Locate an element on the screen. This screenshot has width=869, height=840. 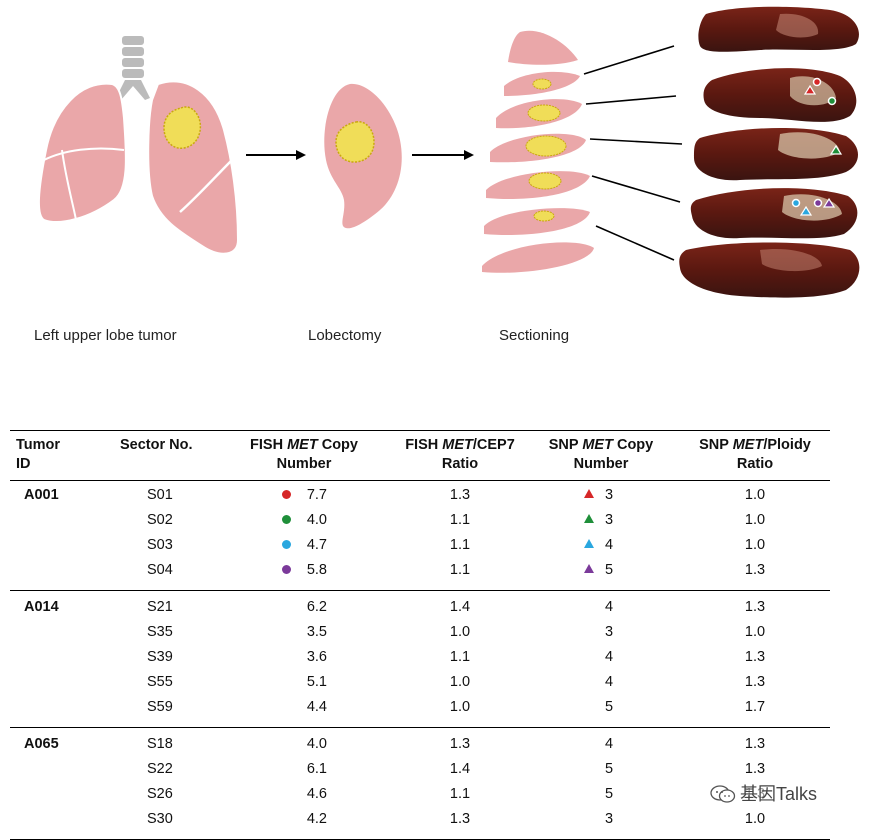
connector-lines is located at coordinates (633, 153).